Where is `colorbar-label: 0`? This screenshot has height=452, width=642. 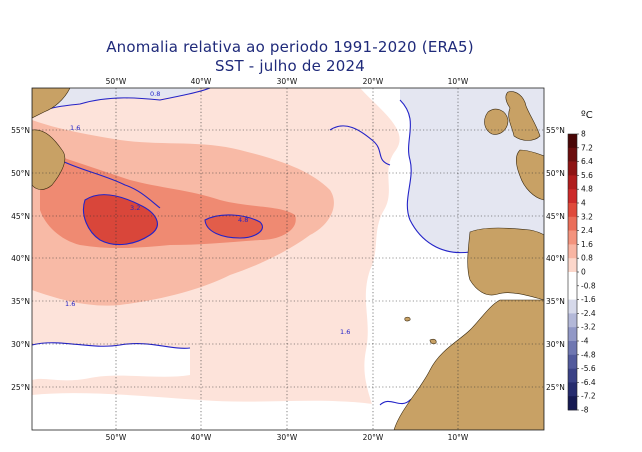
colorbar-label: 0 is located at coordinates (583, 272).